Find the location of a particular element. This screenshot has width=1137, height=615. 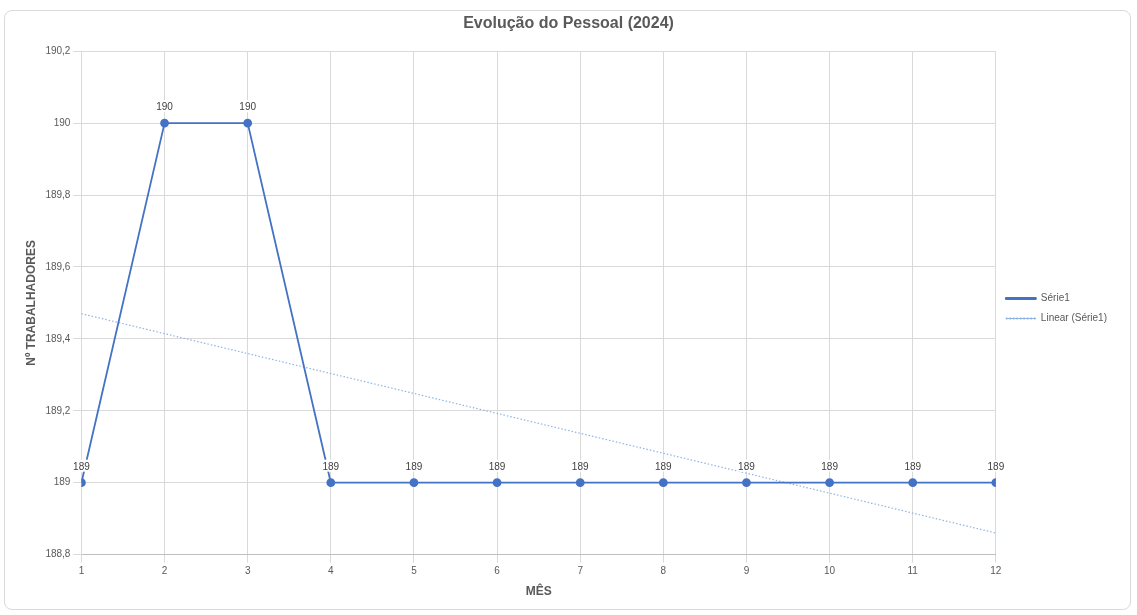

legend-label: Linear (Série1) is located at coordinates (1074, 318).